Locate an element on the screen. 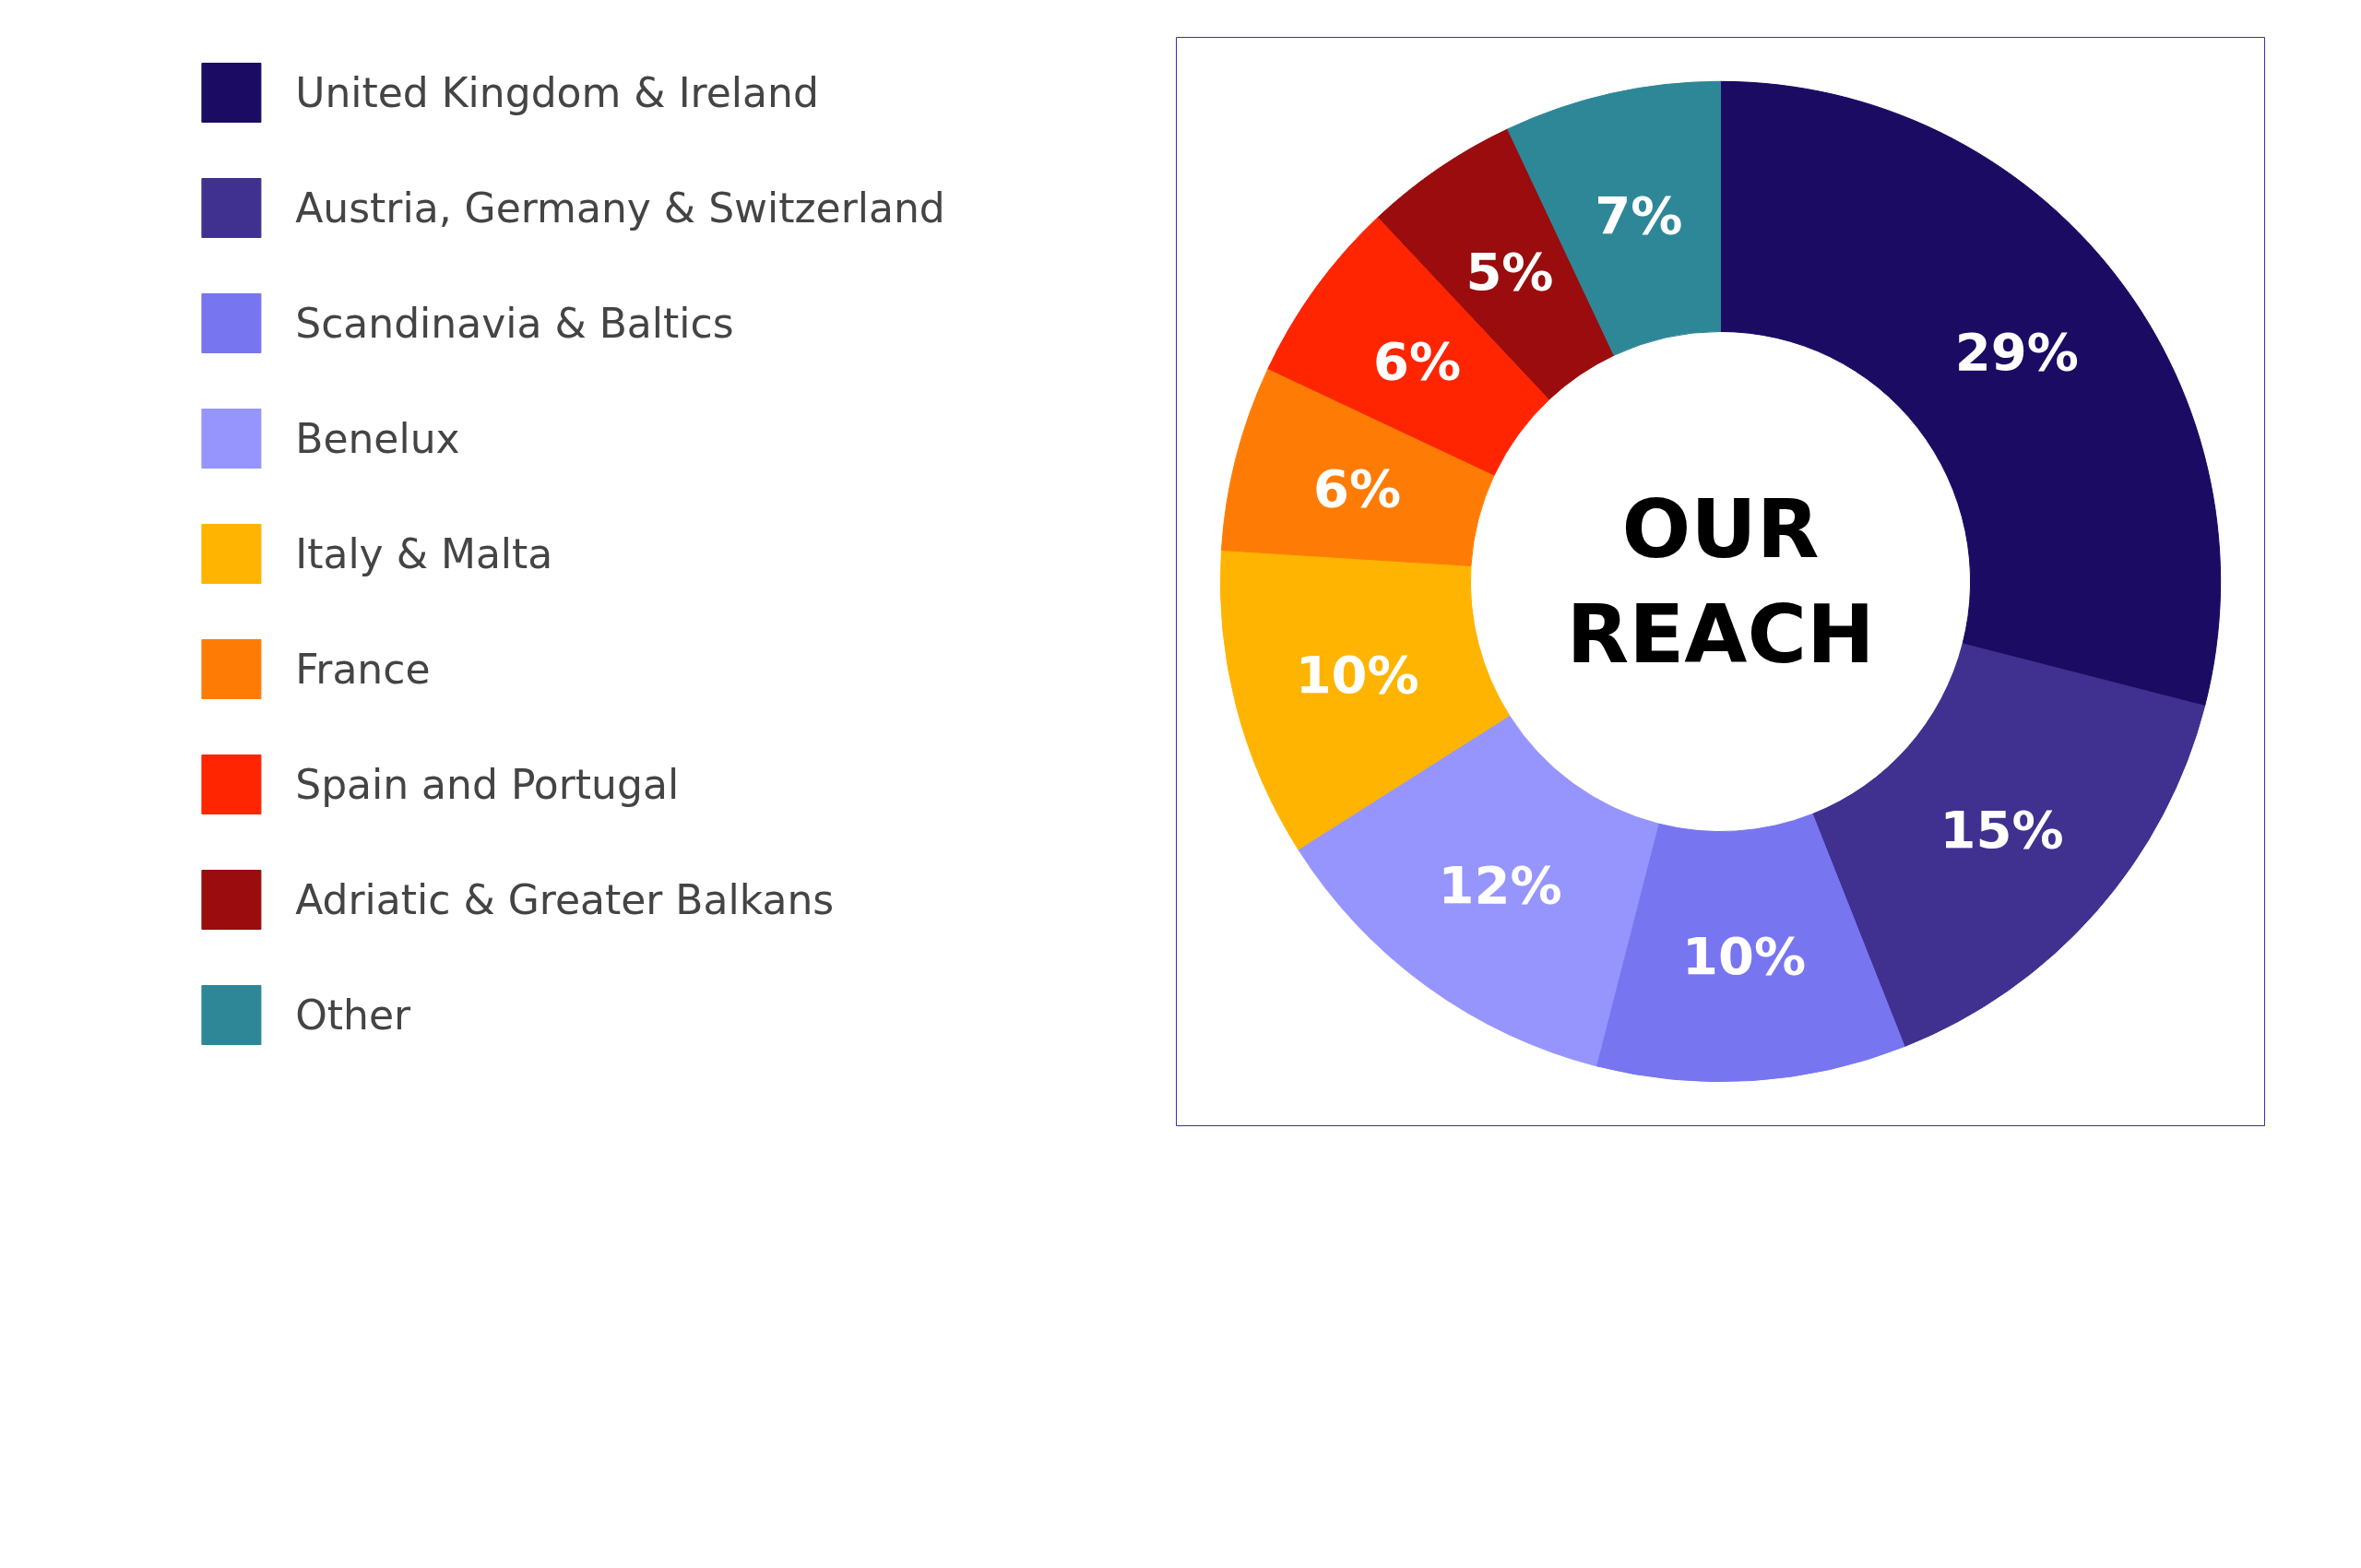 This screenshot has width=2361, height=1568. legend-label: Benelux is located at coordinates (377, 438).